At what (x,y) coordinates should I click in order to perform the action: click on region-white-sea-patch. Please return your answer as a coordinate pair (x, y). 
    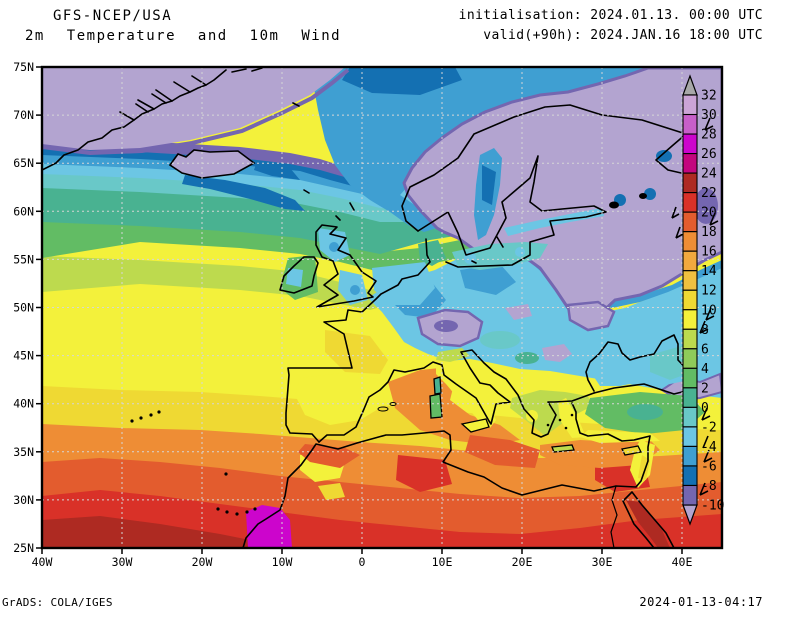
    Looking at the image, I should click on (664, 156).